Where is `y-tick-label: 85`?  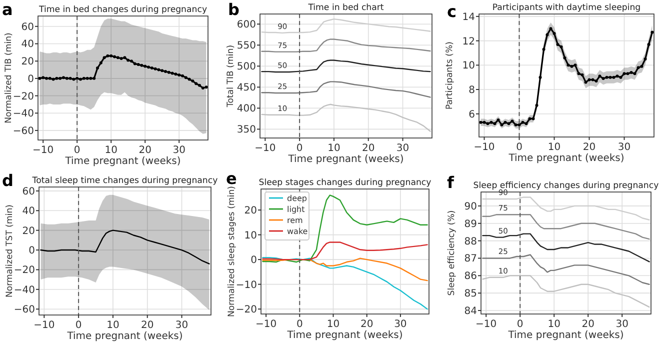
y-tick-label: 85 is located at coordinates (470, 294).